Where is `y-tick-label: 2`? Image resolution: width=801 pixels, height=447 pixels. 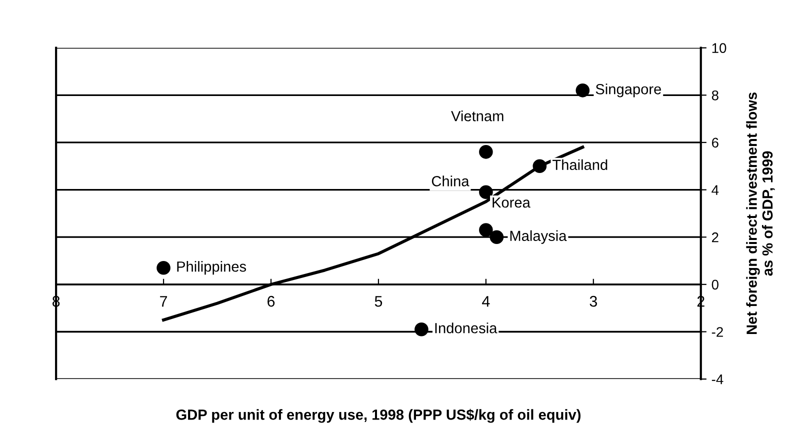 y-tick-label: 2 is located at coordinates (715, 237).